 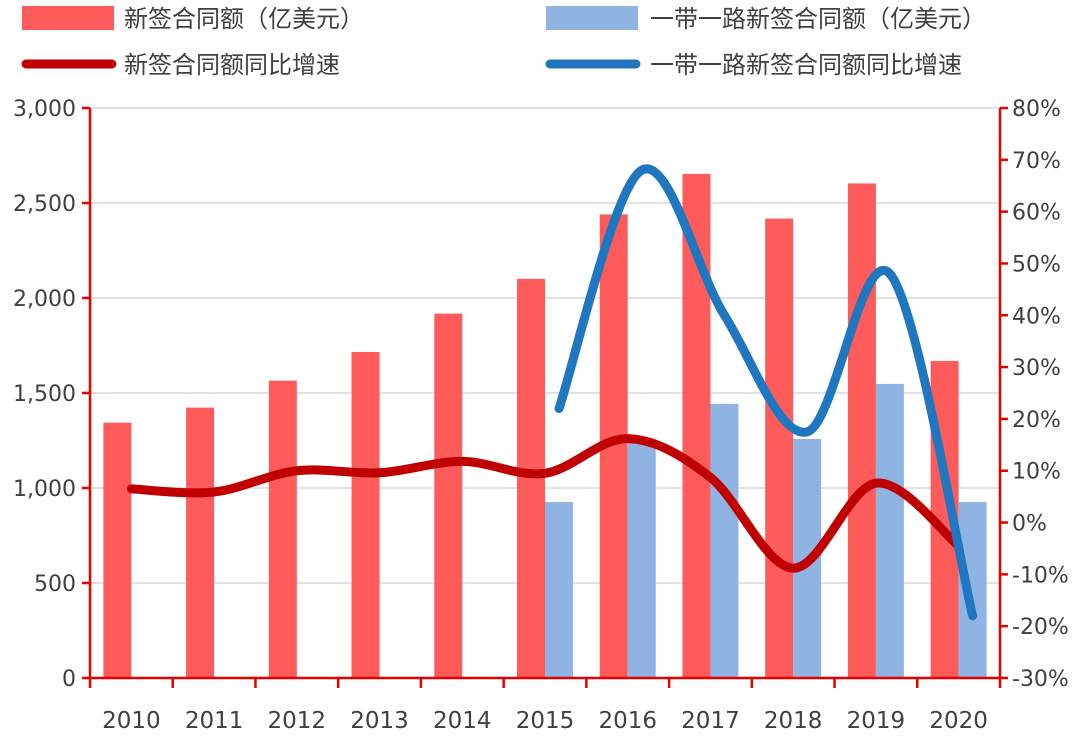 I want to click on right-tick-label: 50%, so click(x=1036, y=264).